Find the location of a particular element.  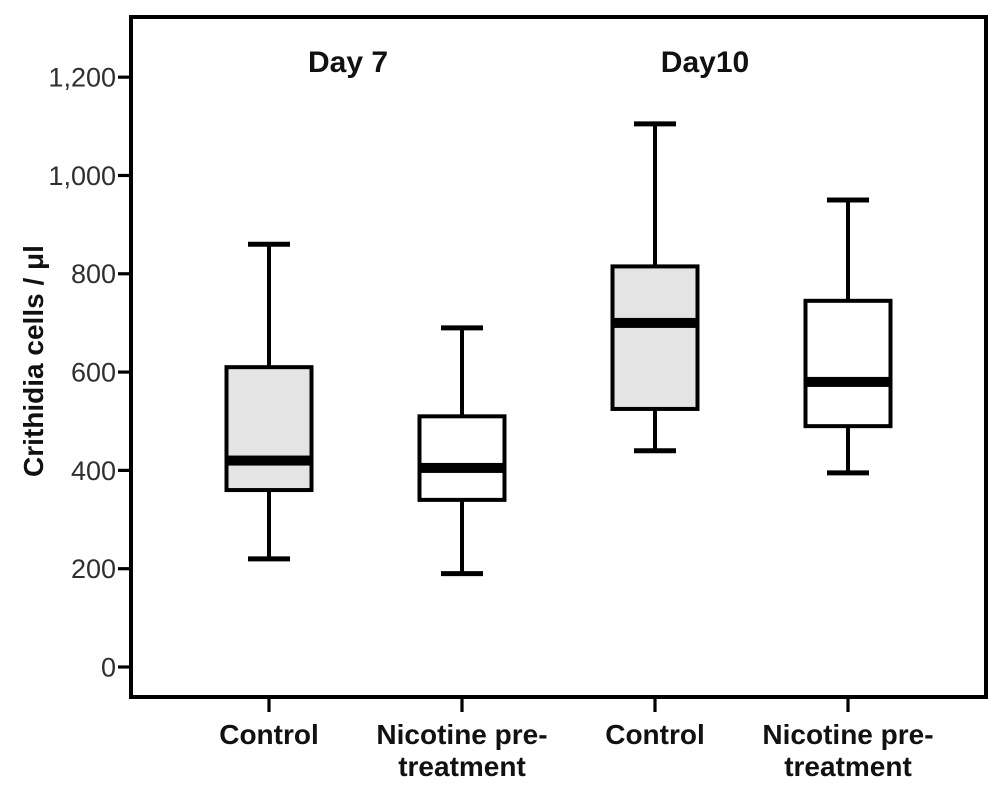

y-tick-label-600: 600 is located at coordinates (93, 373).